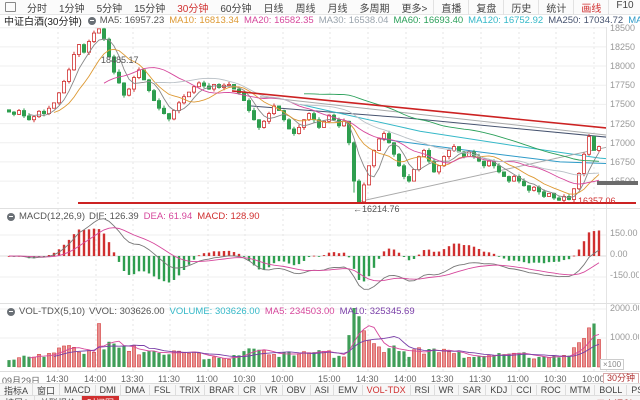 This screenshot has width=640, height=400. I want to click on price-axis-label: 17500, so click(624, 104).